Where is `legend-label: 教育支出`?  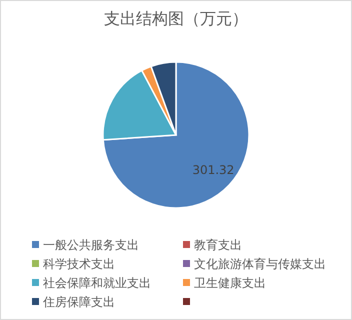 legend-label: 教育支出 is located at coordinates (218, 245).